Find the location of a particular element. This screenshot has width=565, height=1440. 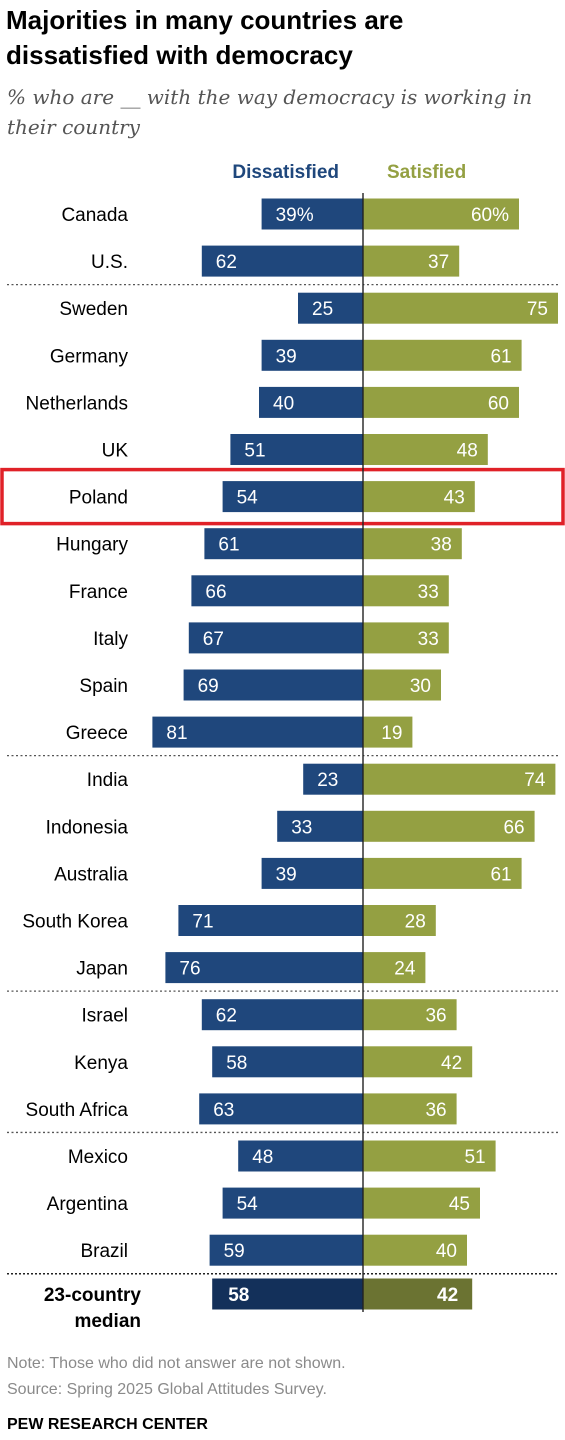

row-label-south-africa: South Africa is located at coordinates (77, 1110).